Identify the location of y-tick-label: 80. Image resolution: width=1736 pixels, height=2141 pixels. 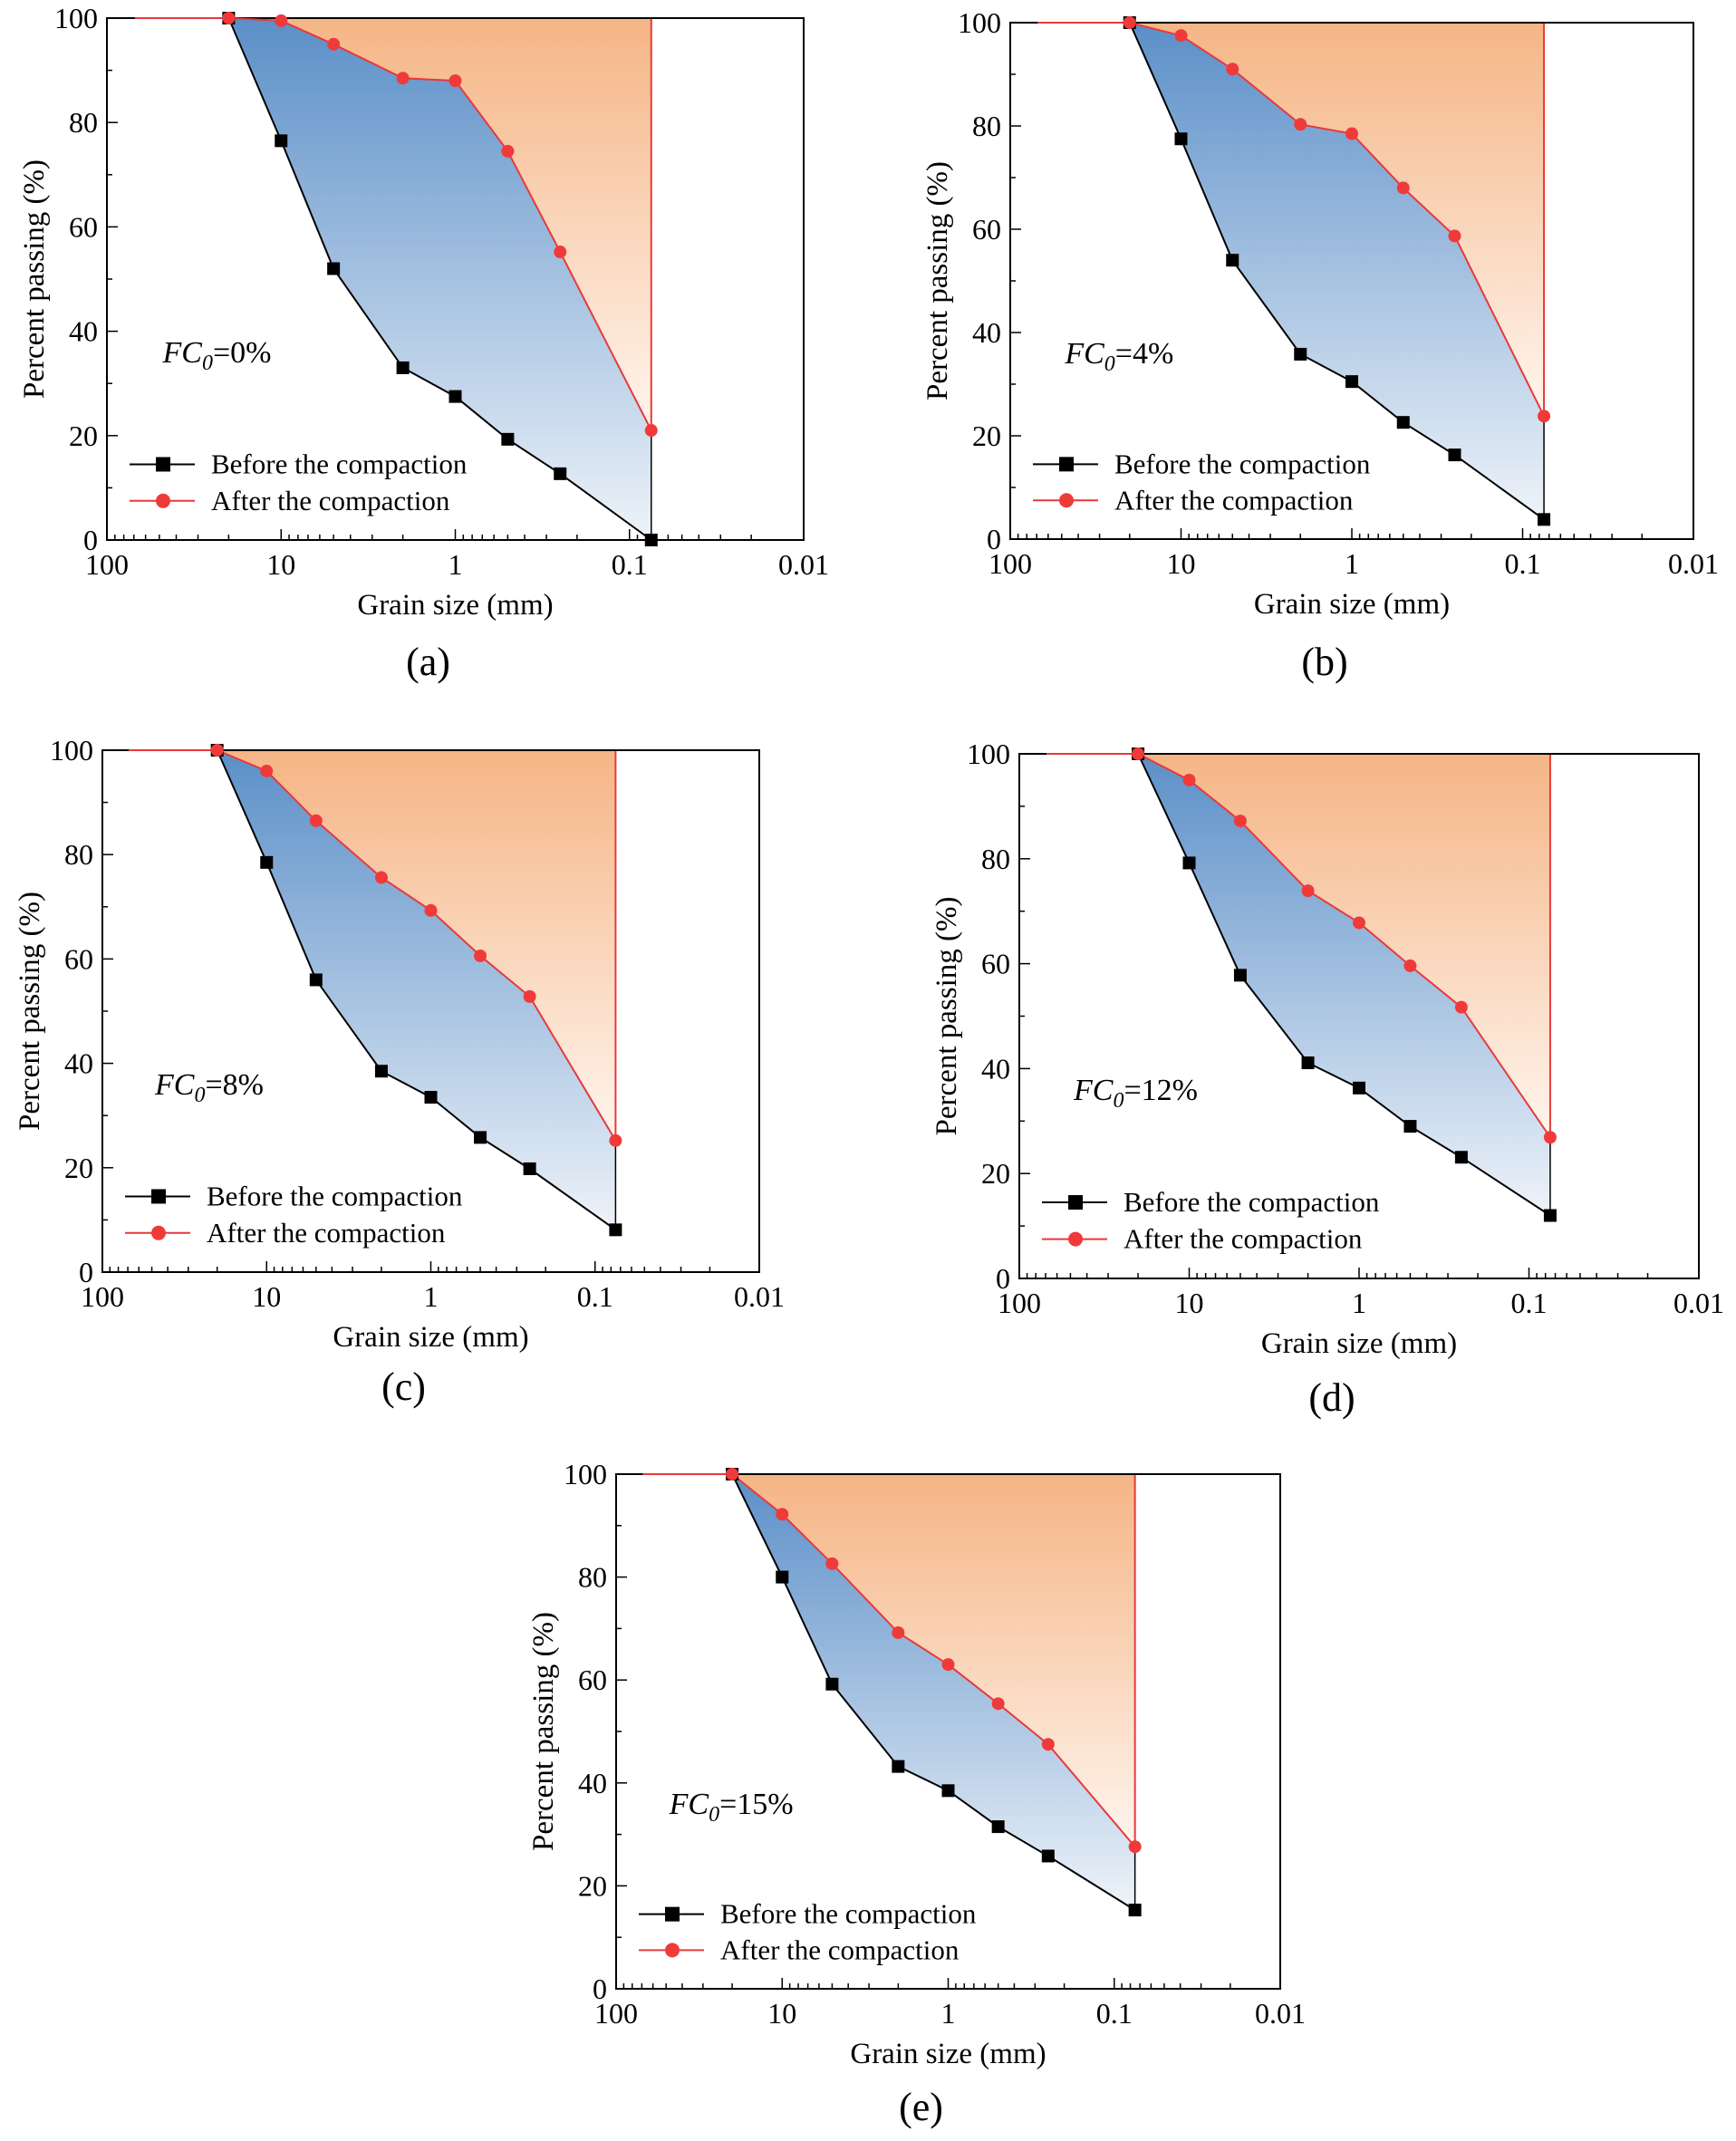
(592, 1577).